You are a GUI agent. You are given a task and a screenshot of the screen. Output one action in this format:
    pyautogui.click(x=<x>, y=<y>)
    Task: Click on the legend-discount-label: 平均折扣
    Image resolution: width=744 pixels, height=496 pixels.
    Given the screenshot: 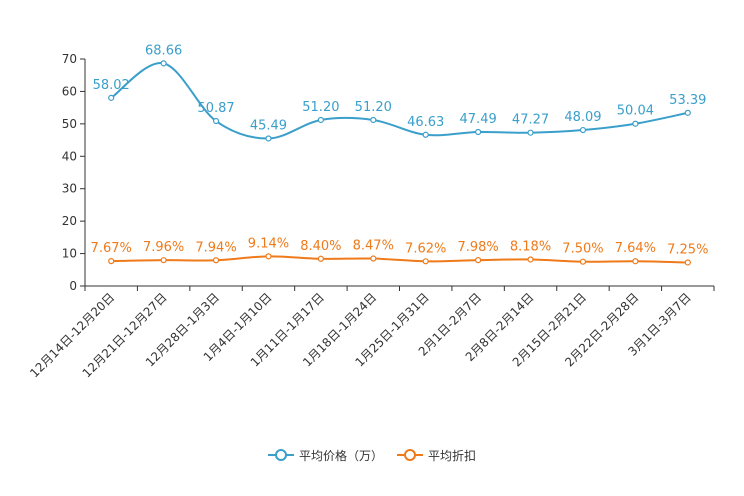 What is the action you would take?
    pyautogui.click(x=452, y=455)
    